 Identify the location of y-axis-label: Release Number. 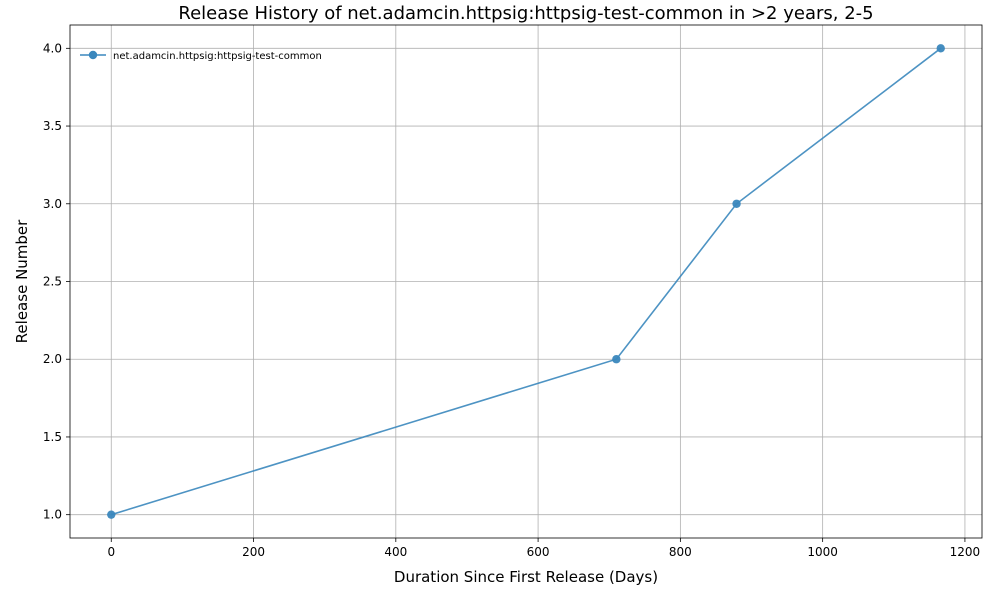
(22, 281).